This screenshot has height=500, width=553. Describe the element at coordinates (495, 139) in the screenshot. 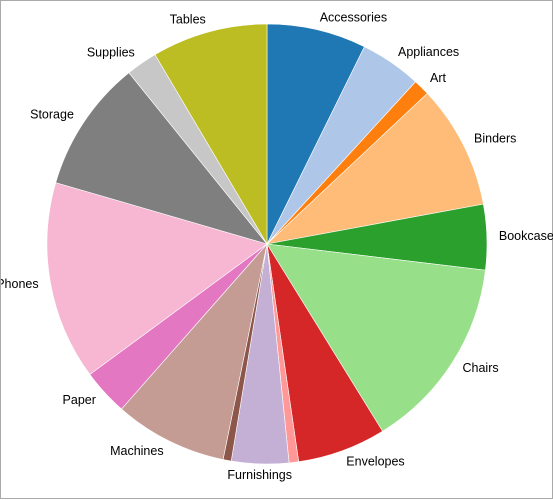

I see `pie-label-binders: Binders` at that location.